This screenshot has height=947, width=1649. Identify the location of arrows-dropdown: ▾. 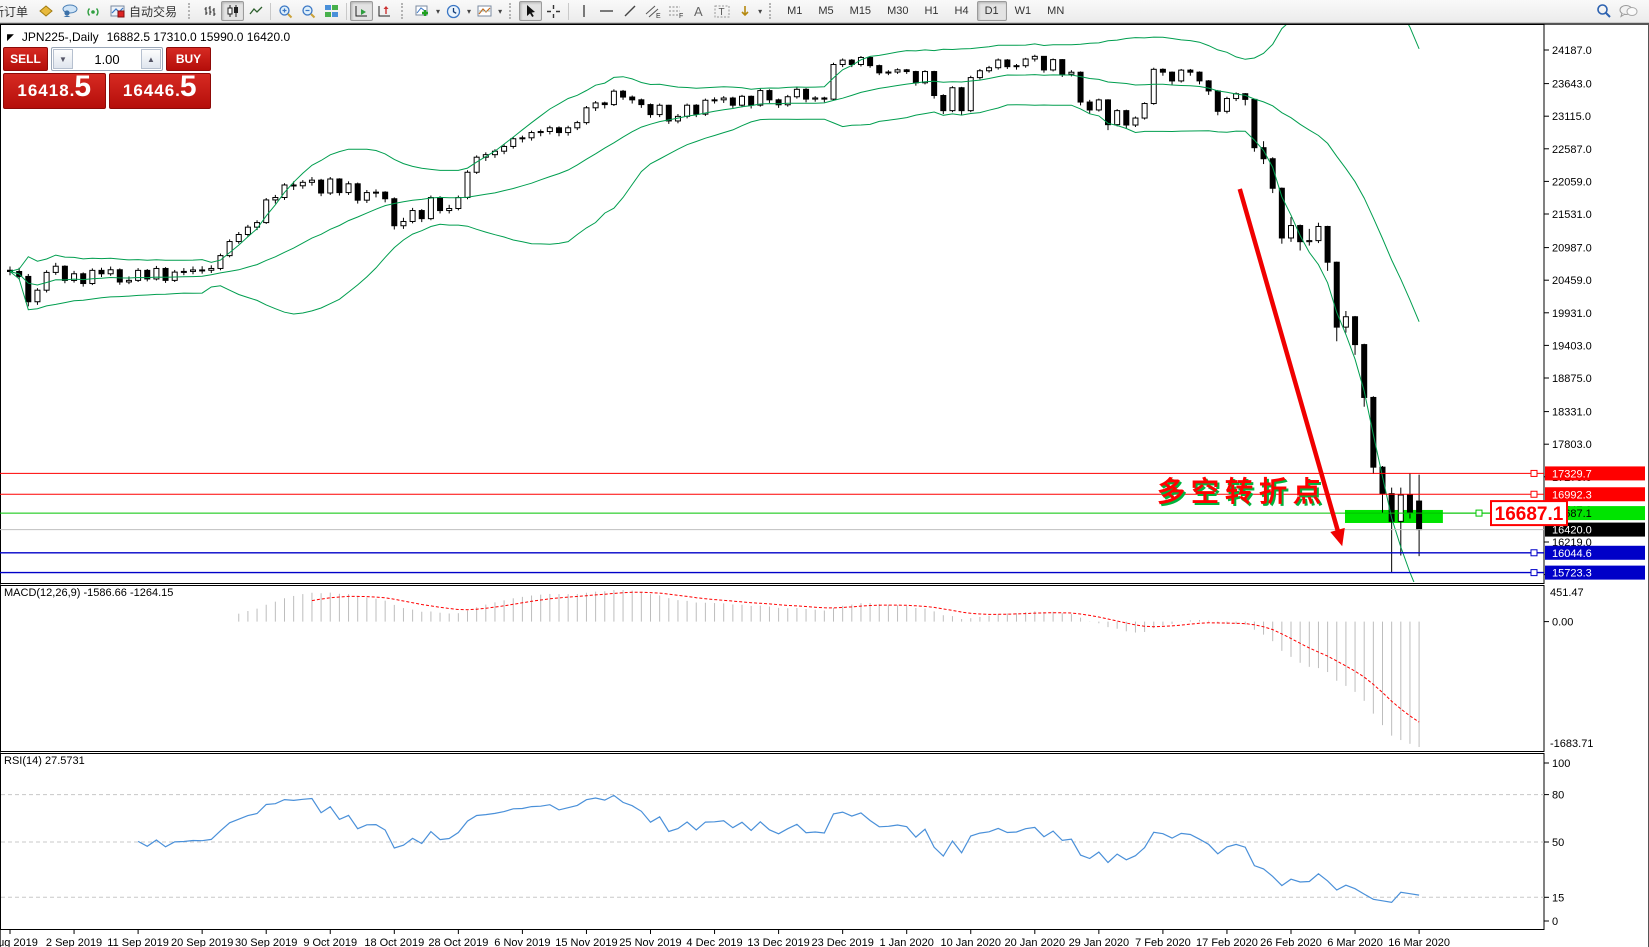
(760, 11).